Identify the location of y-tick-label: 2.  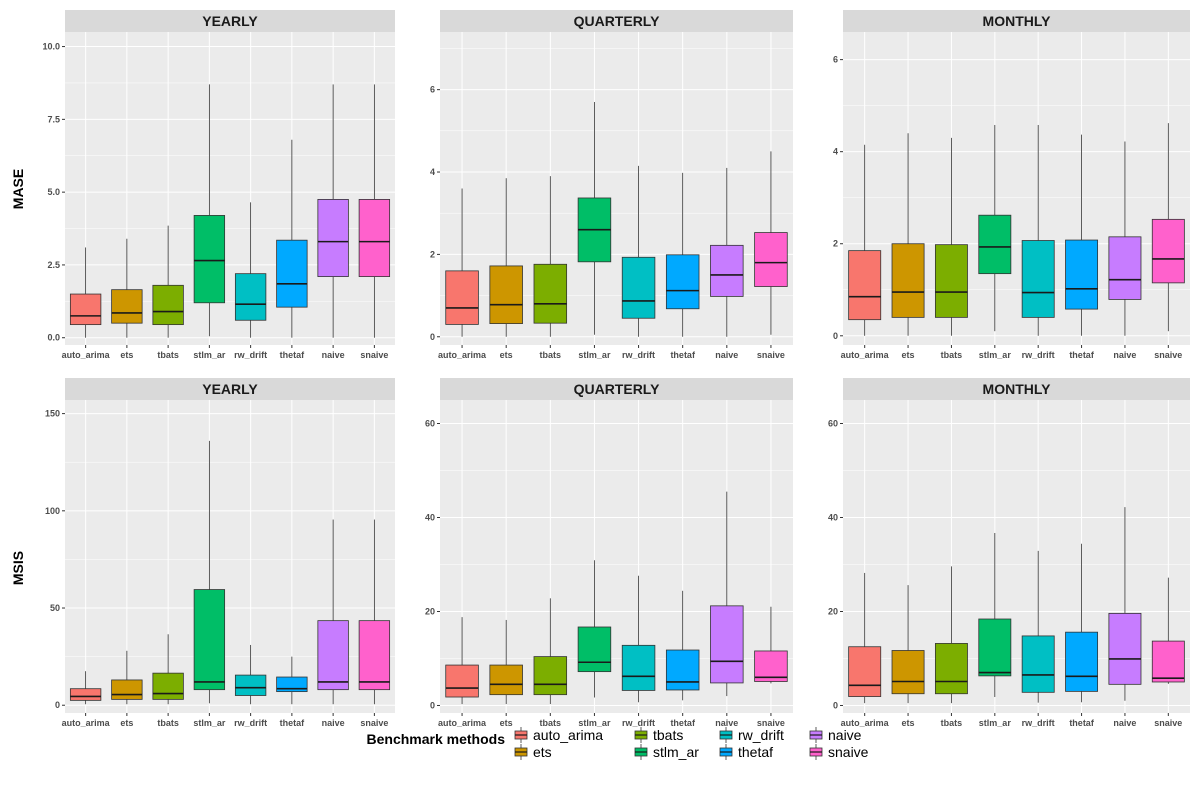
(432, 254).